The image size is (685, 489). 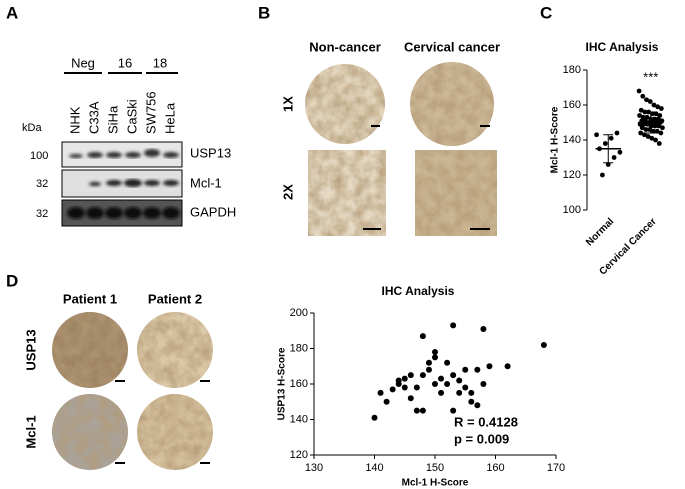 I want to click on y-axis-label: Mcl-1 H-Score, so click(x=555, y=139).